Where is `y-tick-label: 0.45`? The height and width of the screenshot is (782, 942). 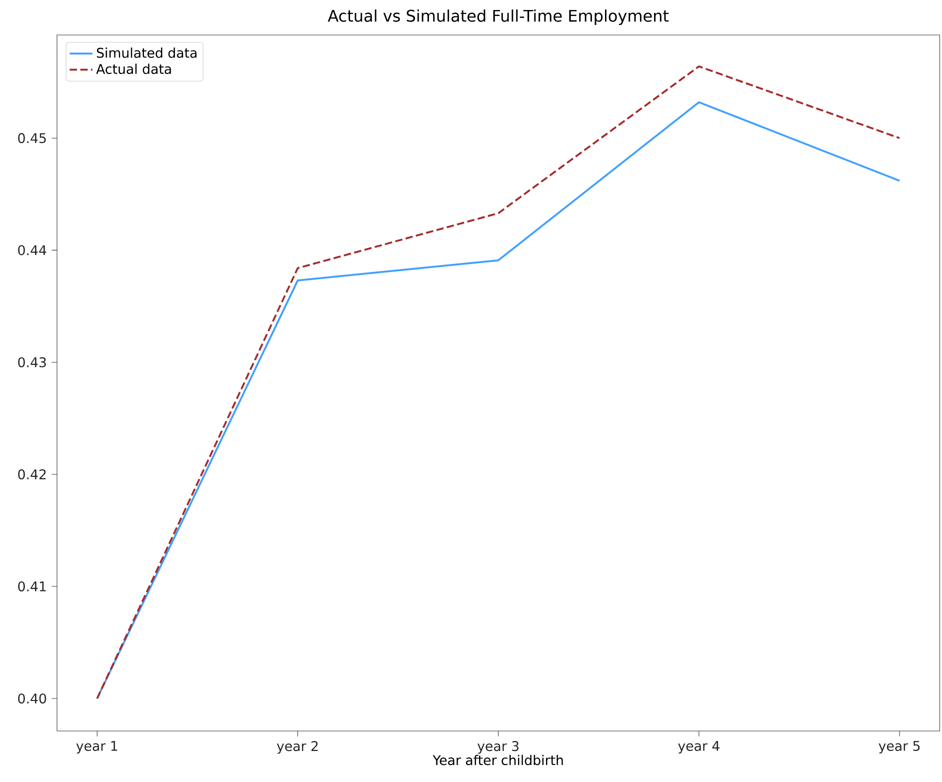 y-tick-label: 0.45 is located at coordinates (32, 138).